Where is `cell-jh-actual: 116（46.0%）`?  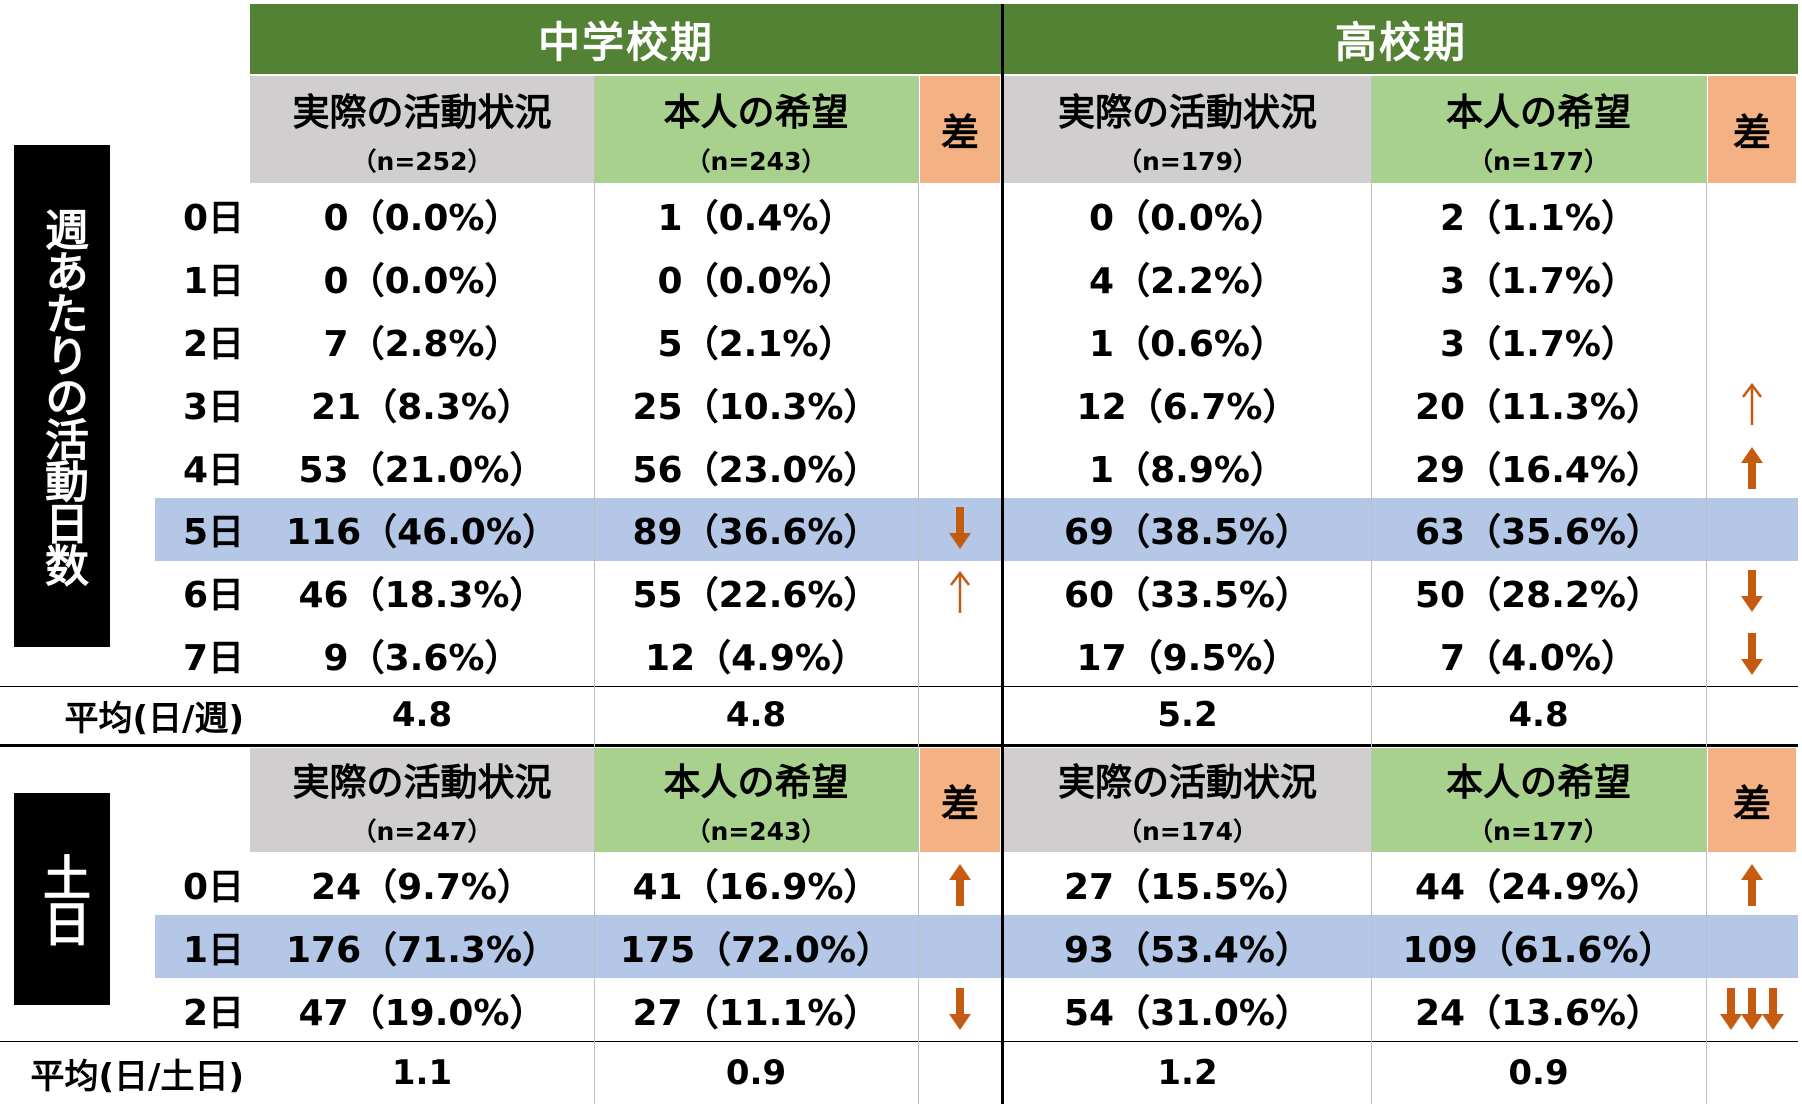 cell-jh-actual: 116（46.0%） is located at coordinates (422, 533).